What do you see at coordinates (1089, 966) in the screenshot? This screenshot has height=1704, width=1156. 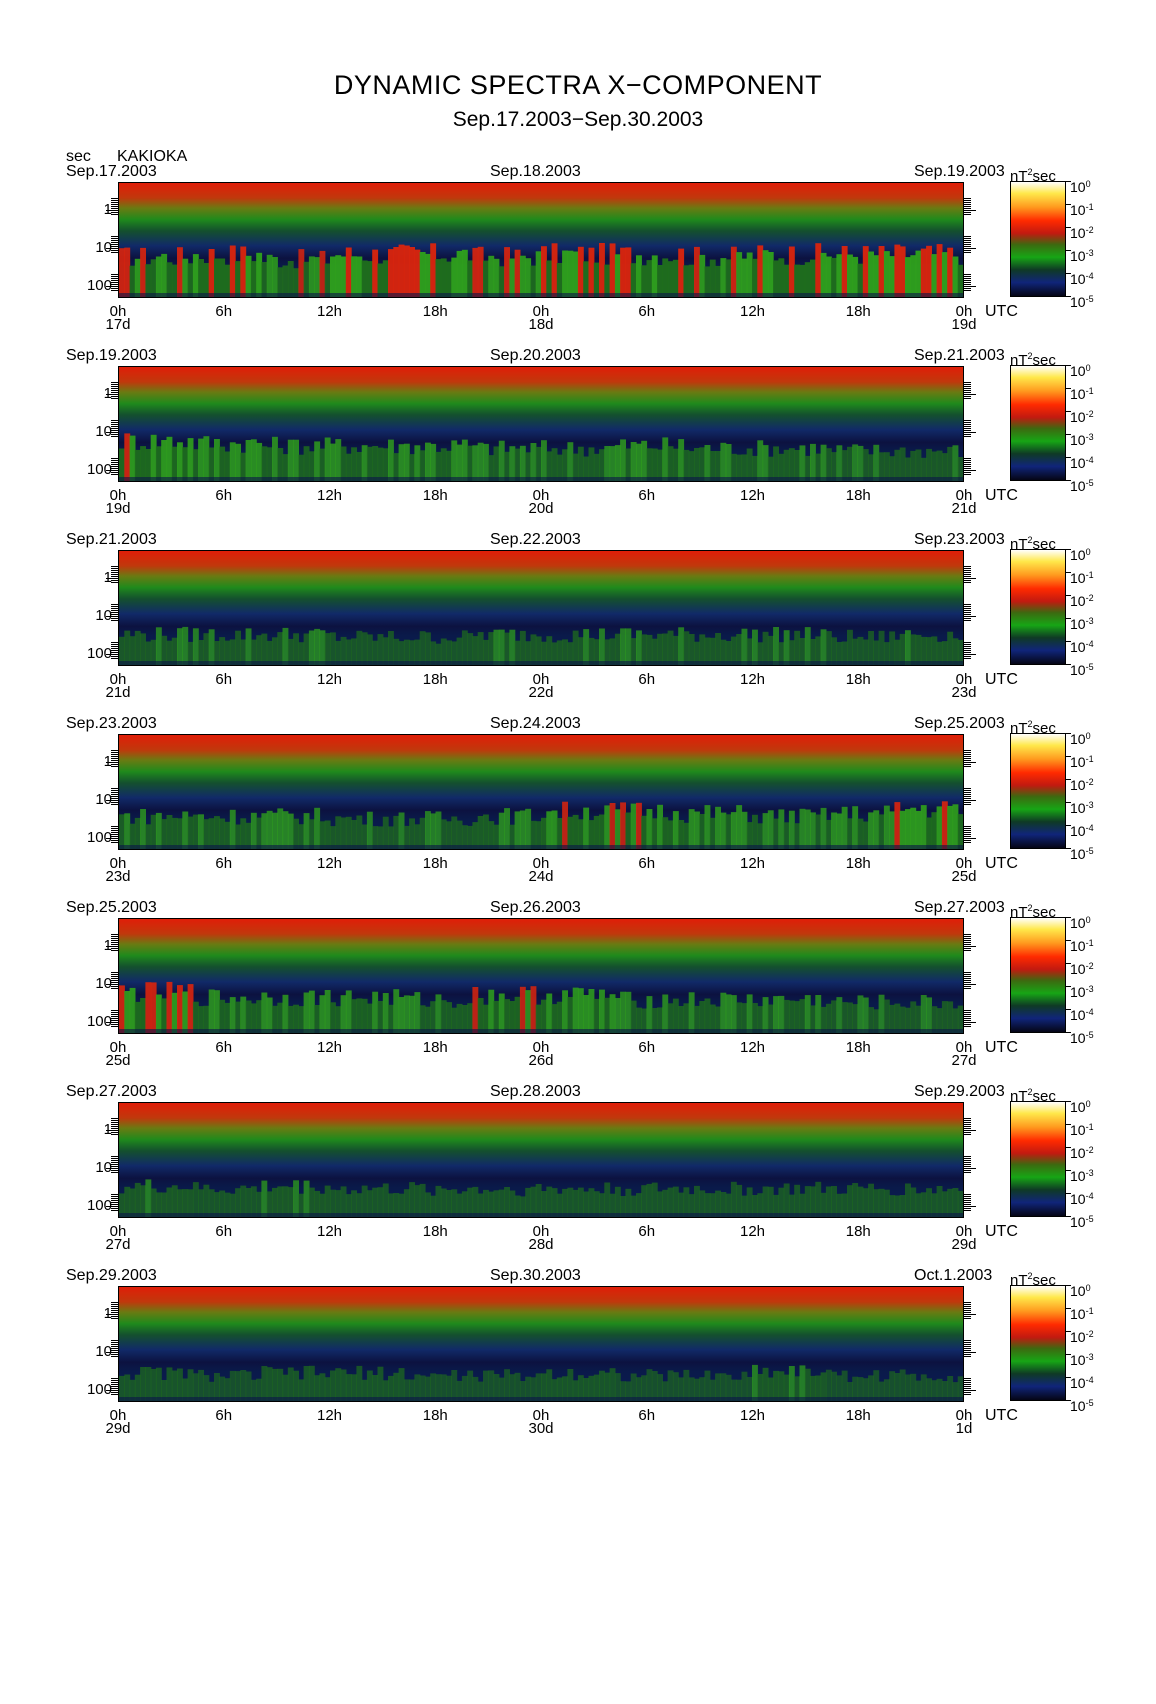 I see `colorbar-tick-exp: -2` at bounding box center [1089, 966].